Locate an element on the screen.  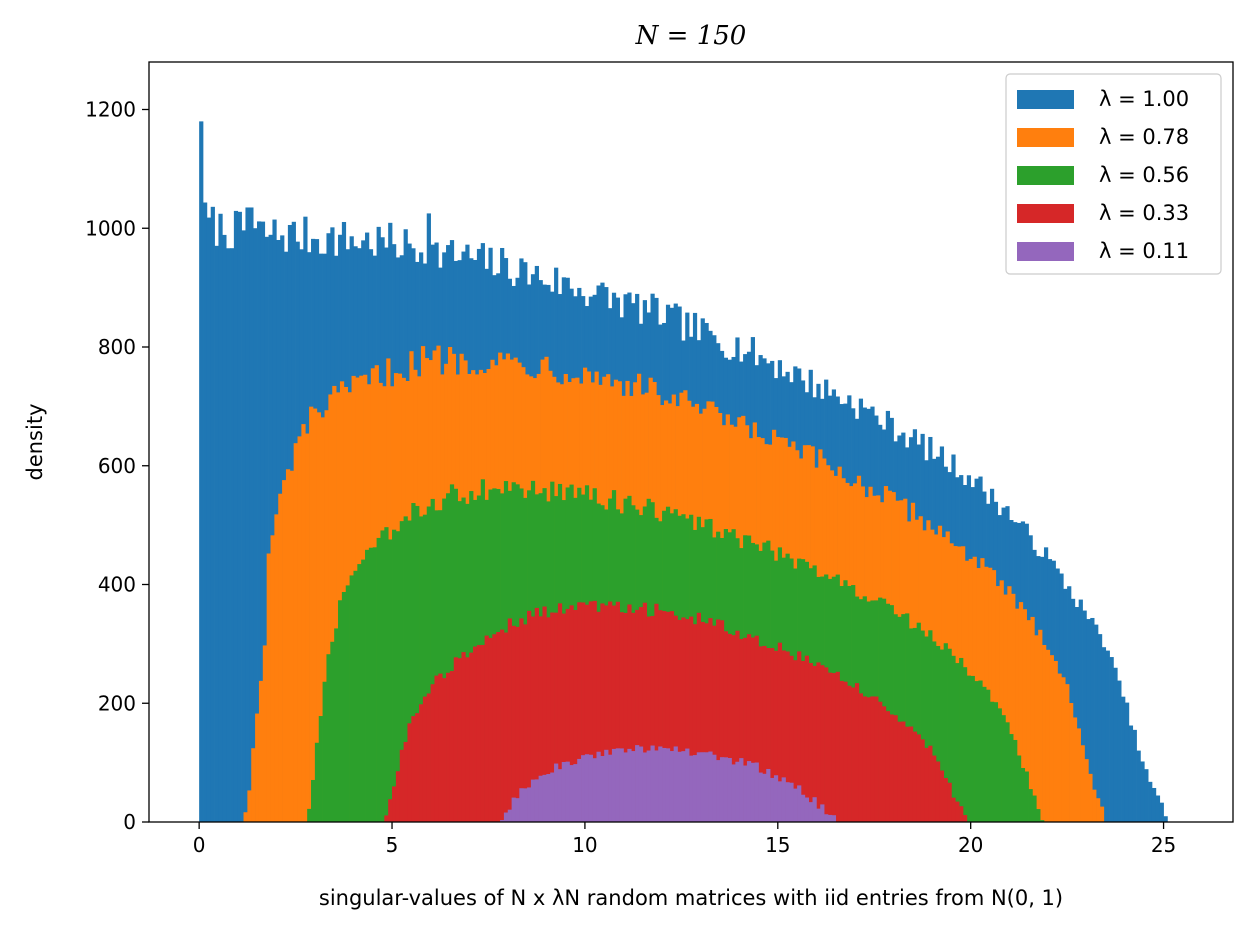
y-tick-label: 400 is located at coordinates (117, 585).